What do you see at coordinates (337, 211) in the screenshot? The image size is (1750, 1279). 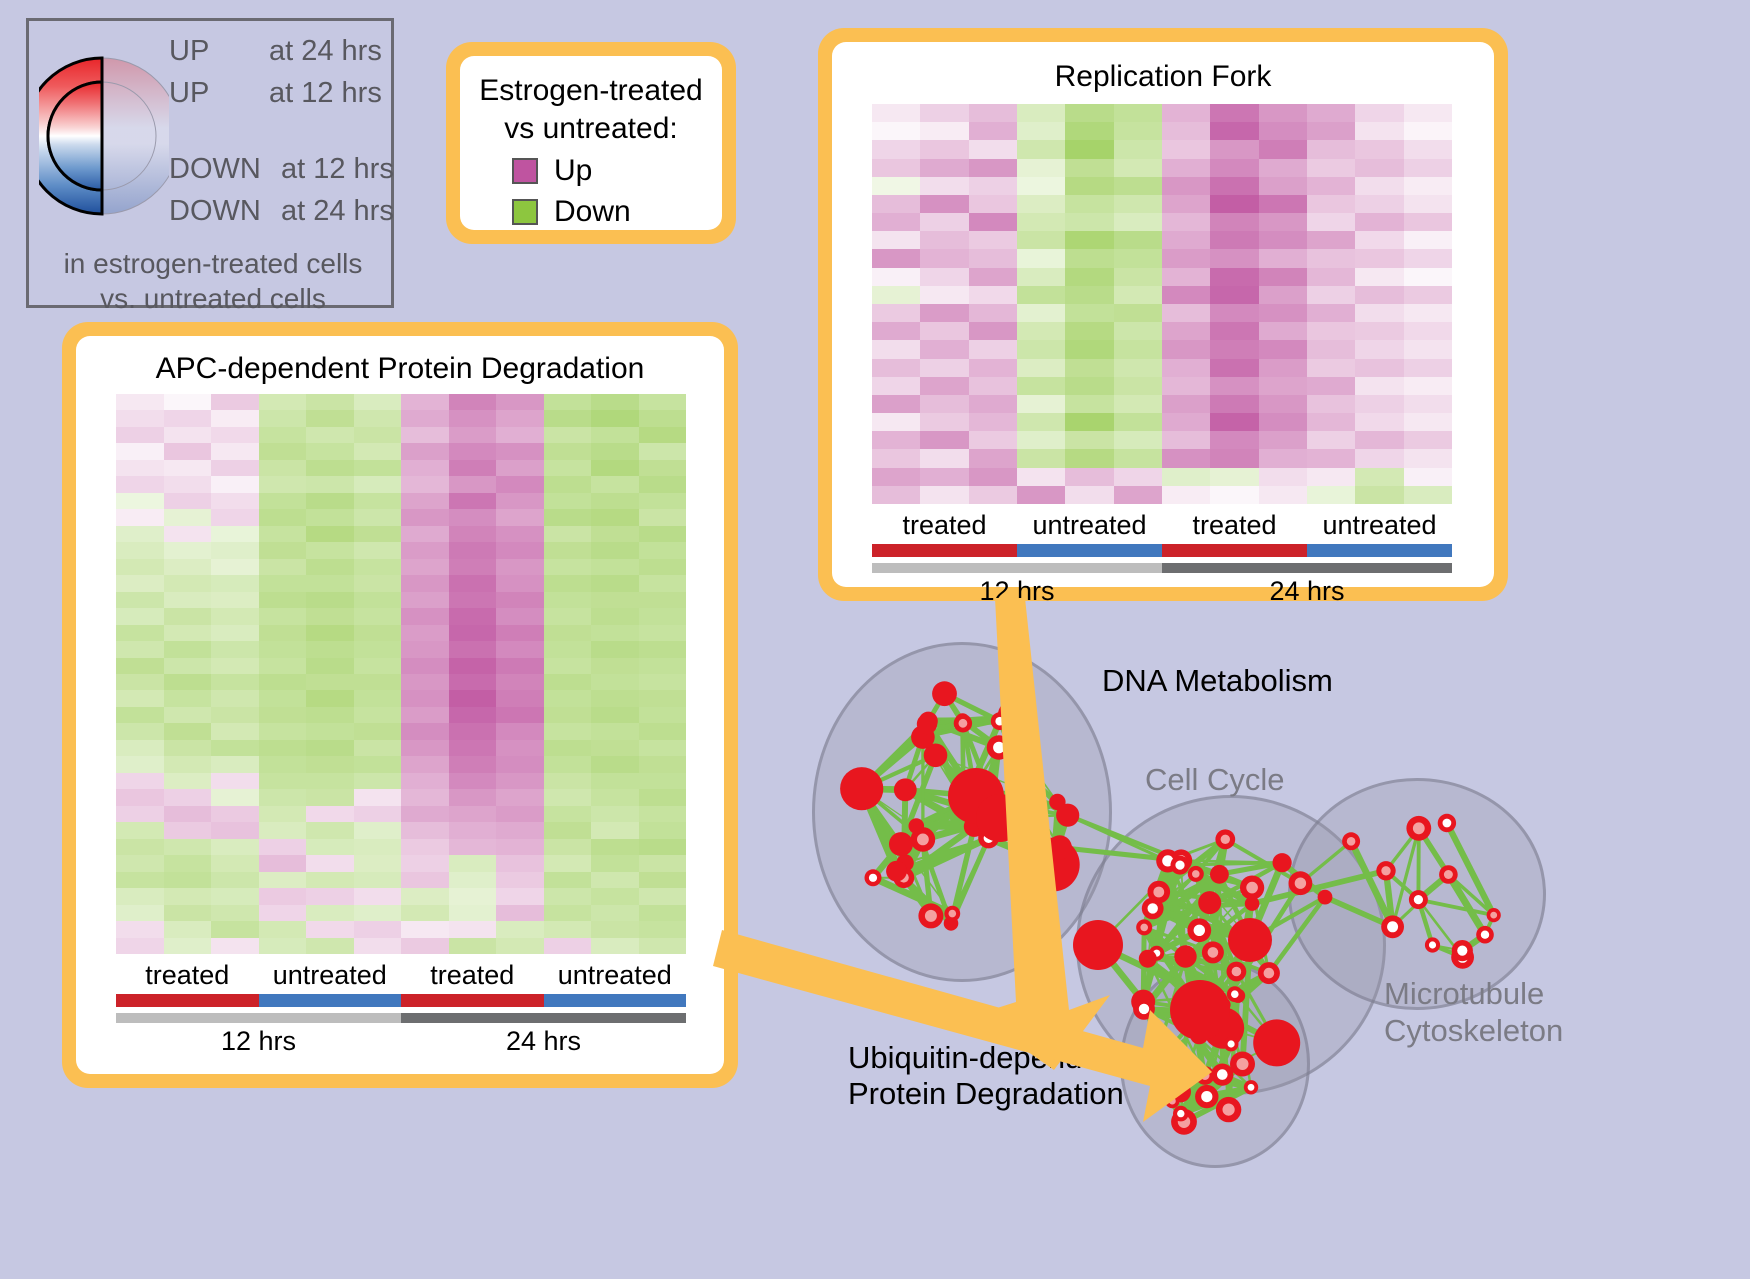 I see `key-time-down-24: at 24 hrs` at bounding box center [337, 211].